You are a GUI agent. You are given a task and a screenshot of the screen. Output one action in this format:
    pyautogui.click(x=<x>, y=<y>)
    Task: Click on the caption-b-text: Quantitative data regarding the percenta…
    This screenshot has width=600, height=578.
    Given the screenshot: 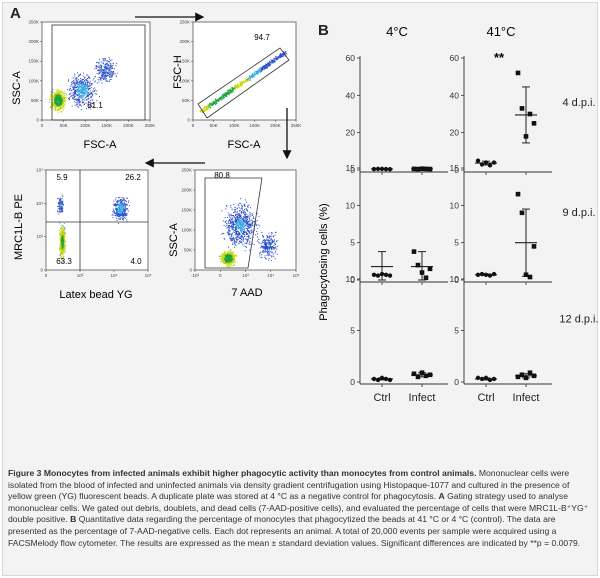 What is the action you would take?
    pyautogui.click(x=294, y=531)
    